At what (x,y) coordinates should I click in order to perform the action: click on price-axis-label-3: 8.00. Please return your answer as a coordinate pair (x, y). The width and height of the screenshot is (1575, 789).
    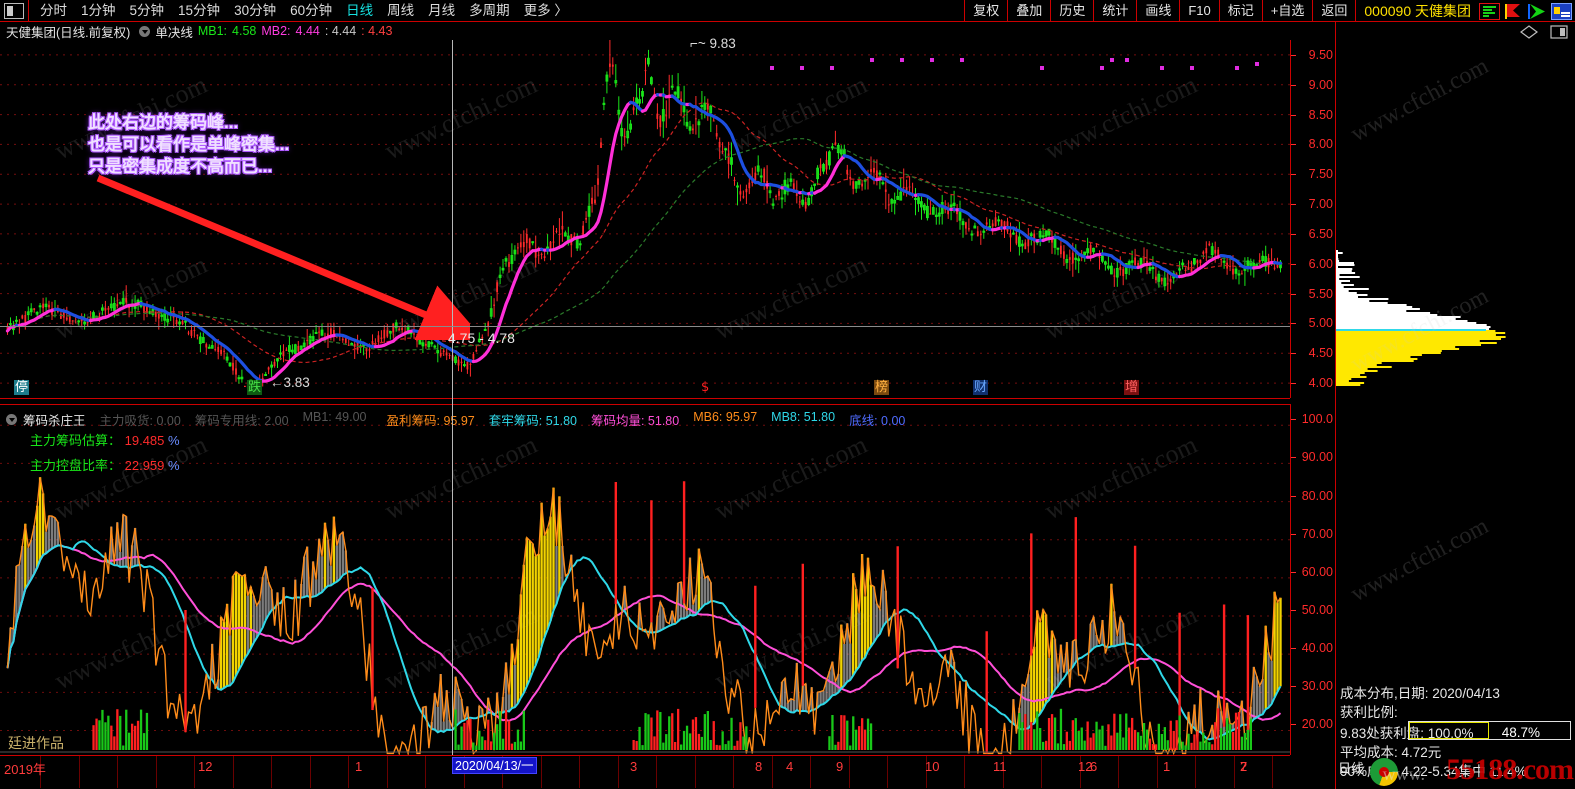
    Looking at the image, I should click on (1320, 144).